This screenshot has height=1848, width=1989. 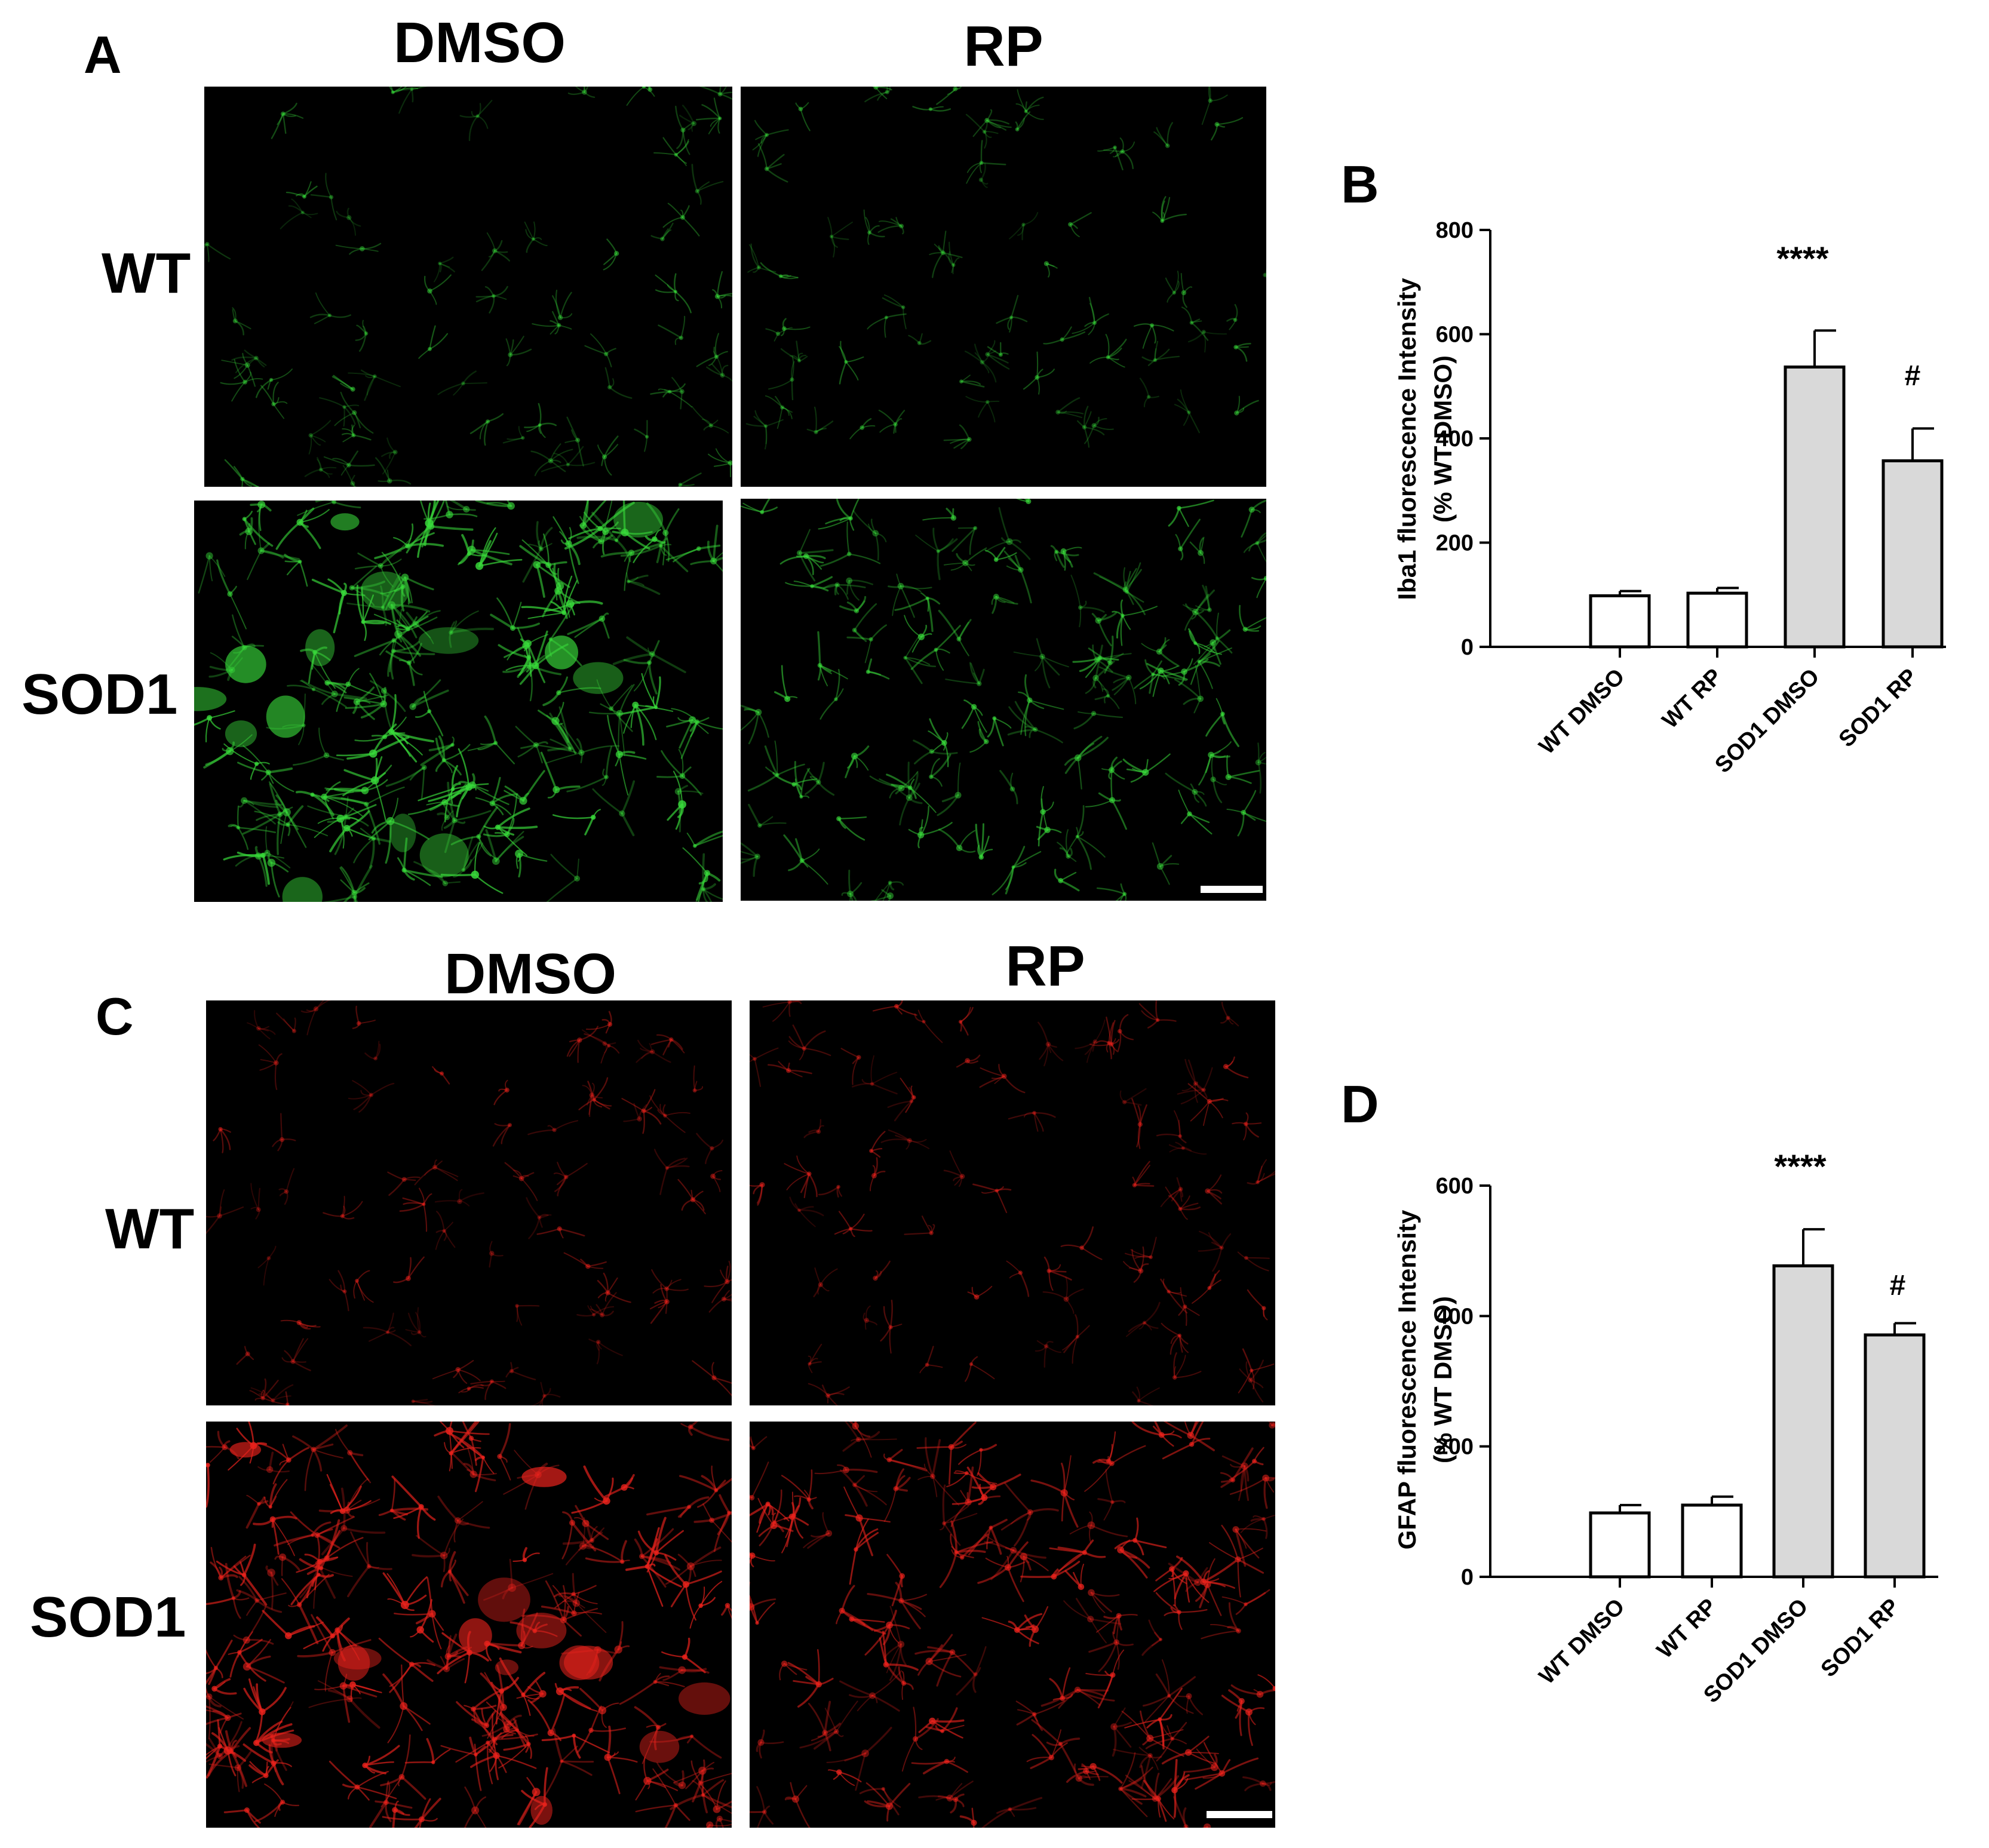 I want to click on gfap-y-axis-label: GFAP fluorescence Intensity, so click(x=1407, y=1379).